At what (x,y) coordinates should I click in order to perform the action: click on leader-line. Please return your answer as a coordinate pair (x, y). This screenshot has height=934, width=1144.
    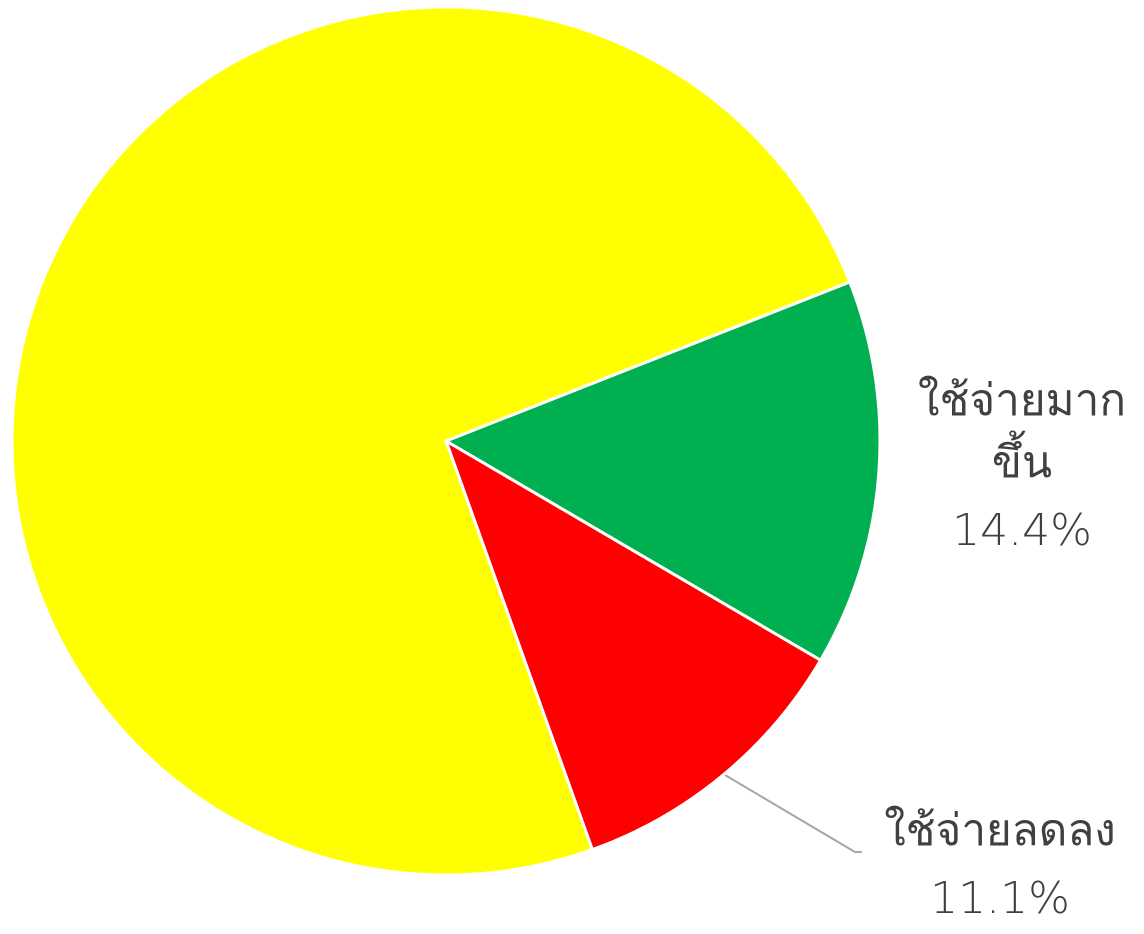
    Looking at the image, I should click on (793, 813).